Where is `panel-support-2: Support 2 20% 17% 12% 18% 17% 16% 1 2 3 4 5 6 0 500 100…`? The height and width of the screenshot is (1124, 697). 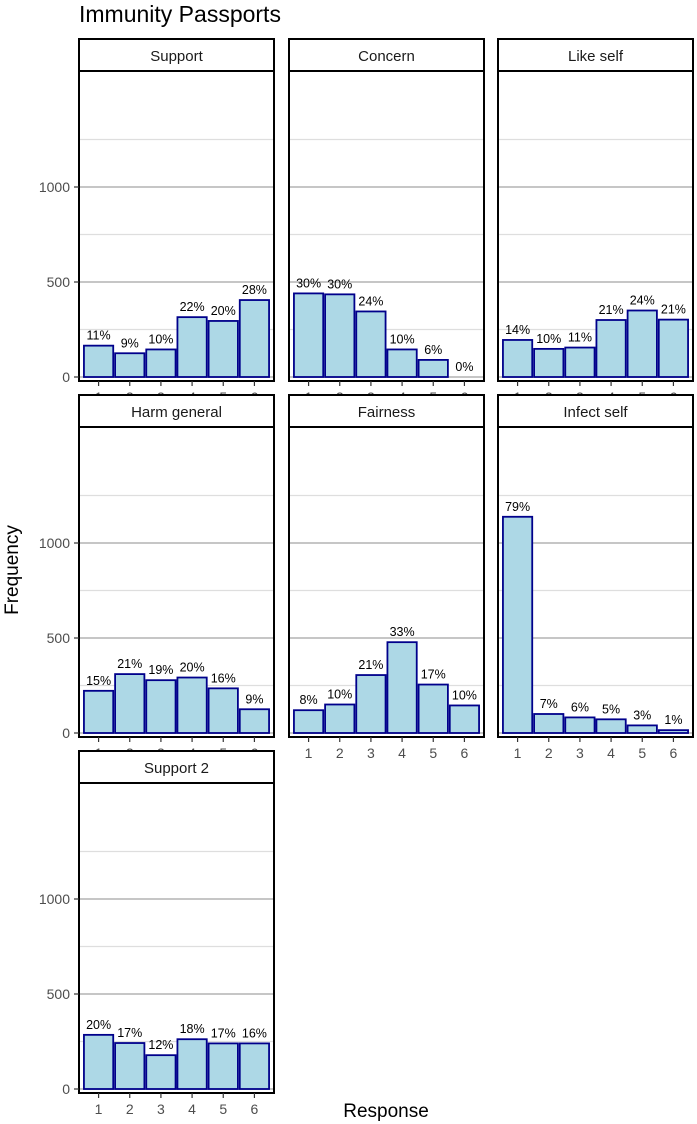 panel-support-2: Support 2 20% 17% 12% 18% 17% 16% 1 2 3 4 5 6 0 500 100… is located at coordinates (157, 933).